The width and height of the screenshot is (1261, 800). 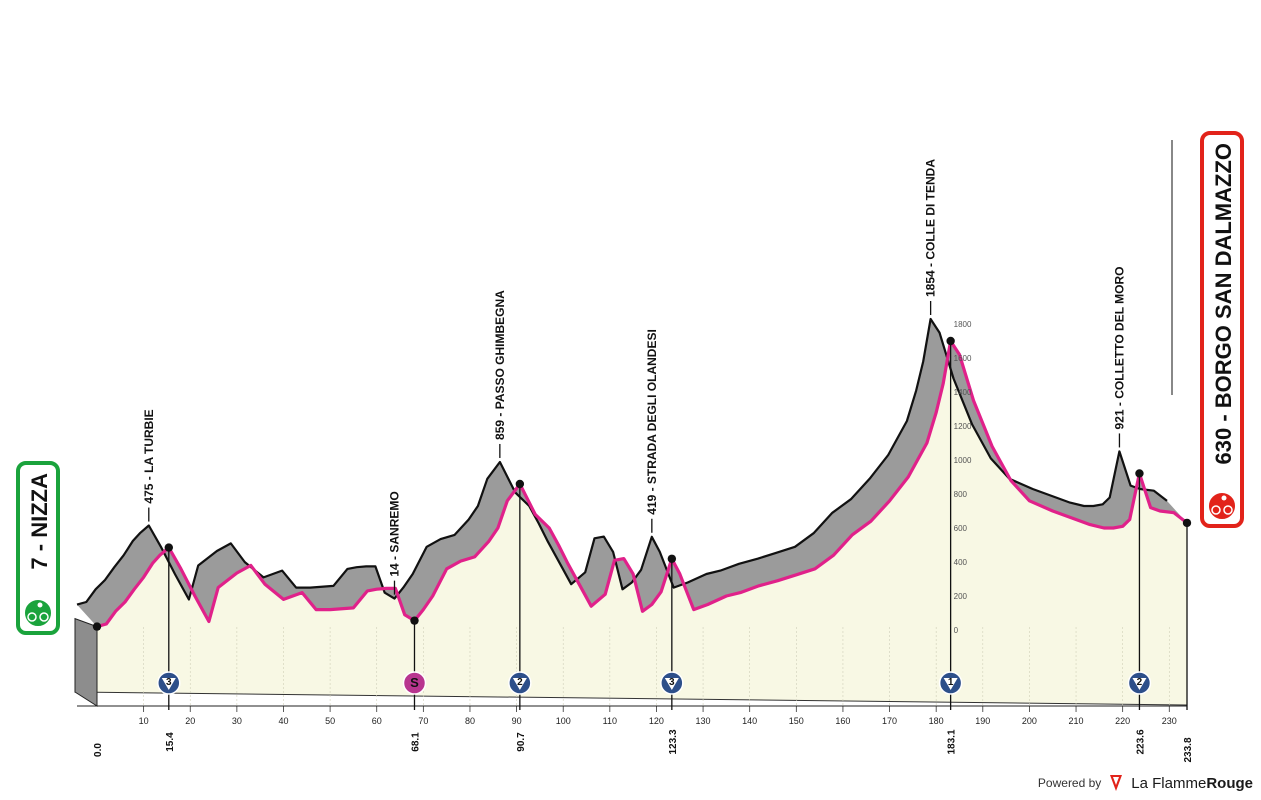 I want to click on x-tick-label: 120, so click(x=656, y=721).